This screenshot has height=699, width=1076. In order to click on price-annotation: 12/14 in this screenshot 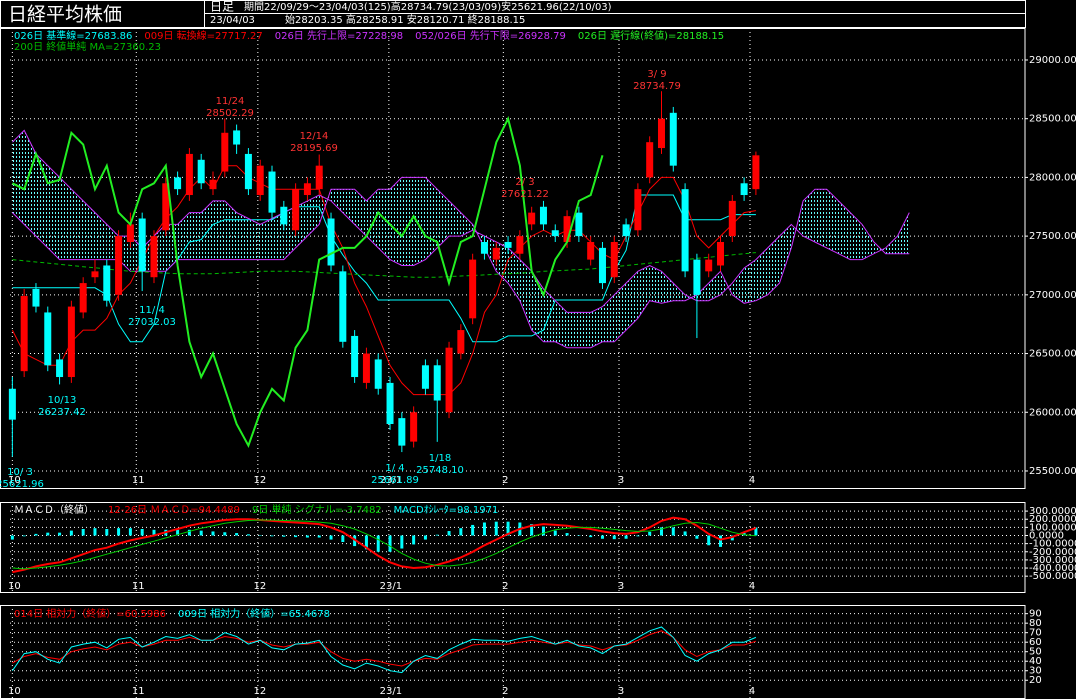, I will do `click(314, 136)`.